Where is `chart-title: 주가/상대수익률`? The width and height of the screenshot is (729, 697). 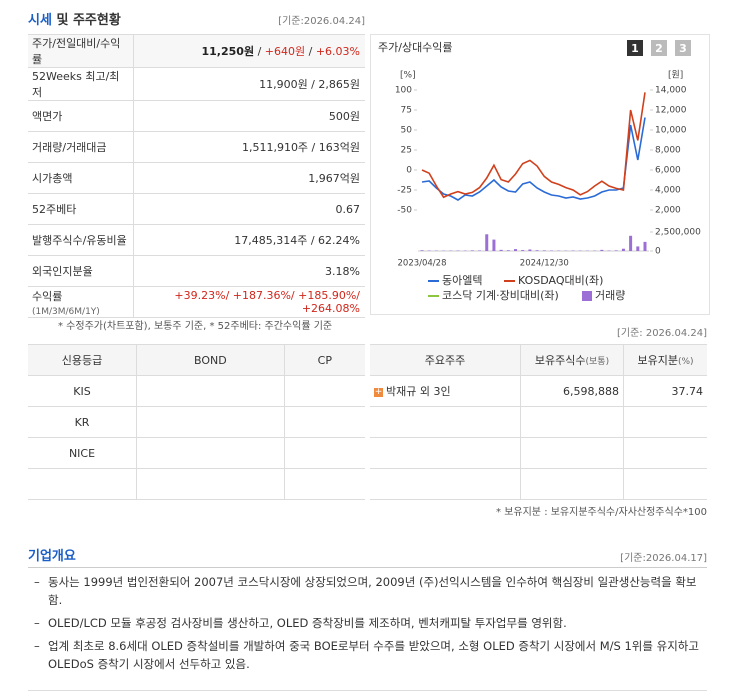 chart-title: 주가/상대수익률 is located at coordinates (415, 47).